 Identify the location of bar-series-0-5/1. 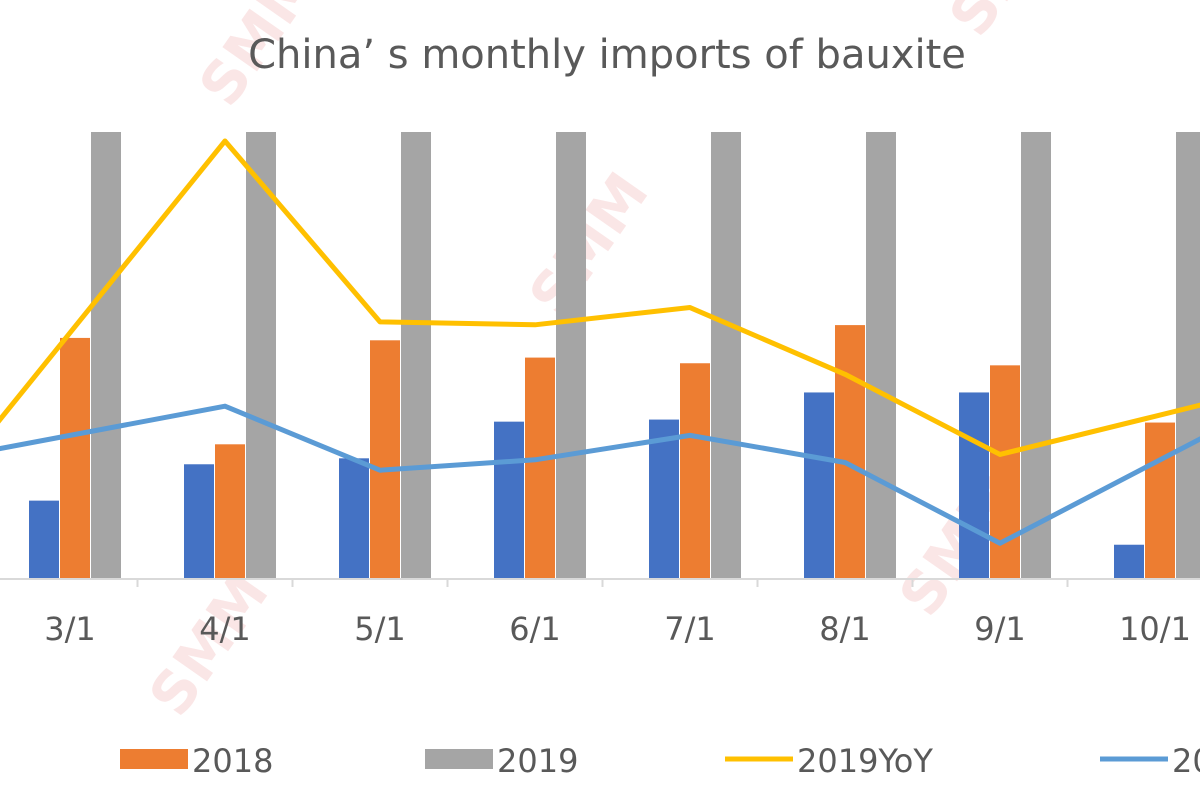
(354, 518).